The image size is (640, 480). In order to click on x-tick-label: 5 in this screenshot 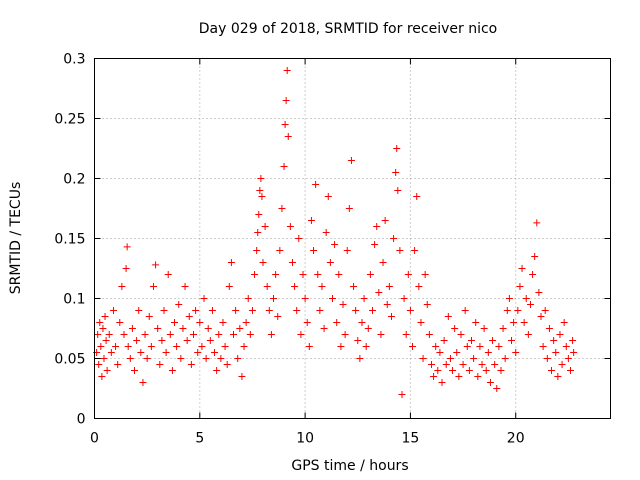, I will do `click(199, 439)`.